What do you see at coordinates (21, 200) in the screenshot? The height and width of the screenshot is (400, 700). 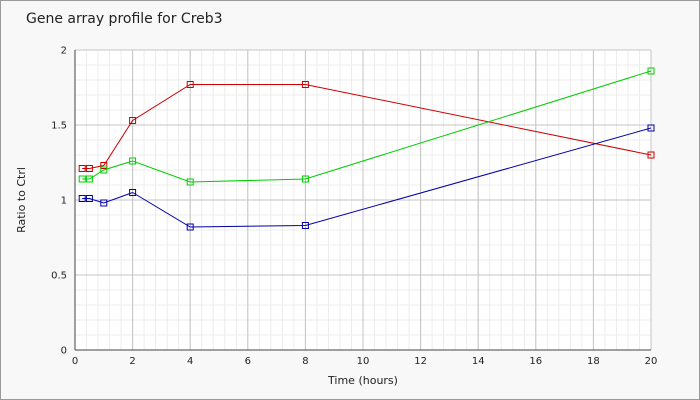 I see `y-axis-title: Ratio to Ctrl` at bounding box center [21, 200].